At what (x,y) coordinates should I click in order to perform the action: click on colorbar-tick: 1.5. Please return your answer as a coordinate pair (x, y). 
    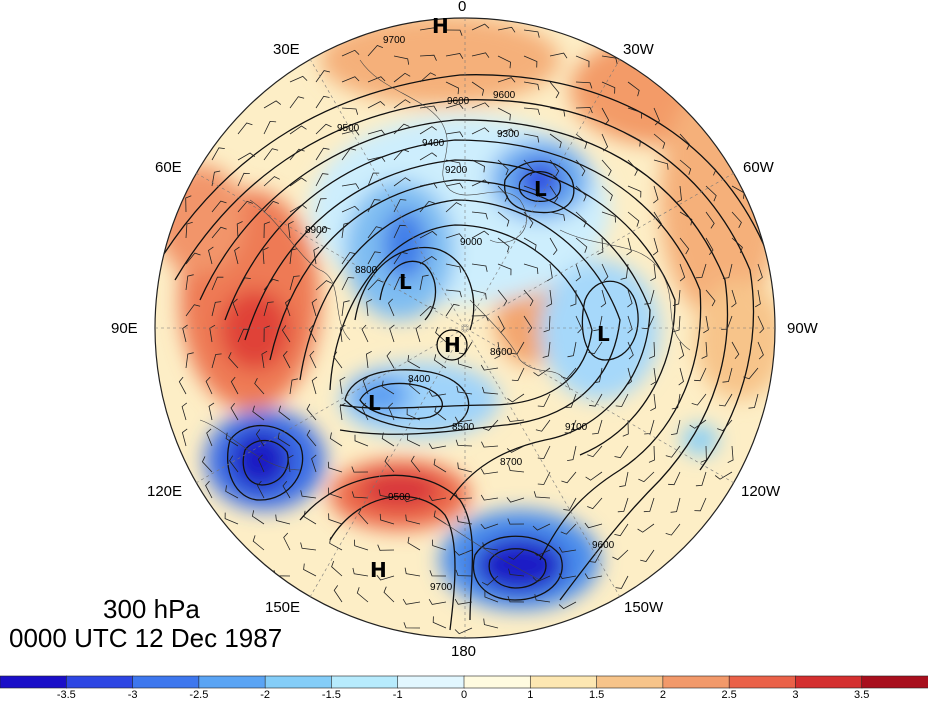
    Looking at the image, I should click on (596, 695).